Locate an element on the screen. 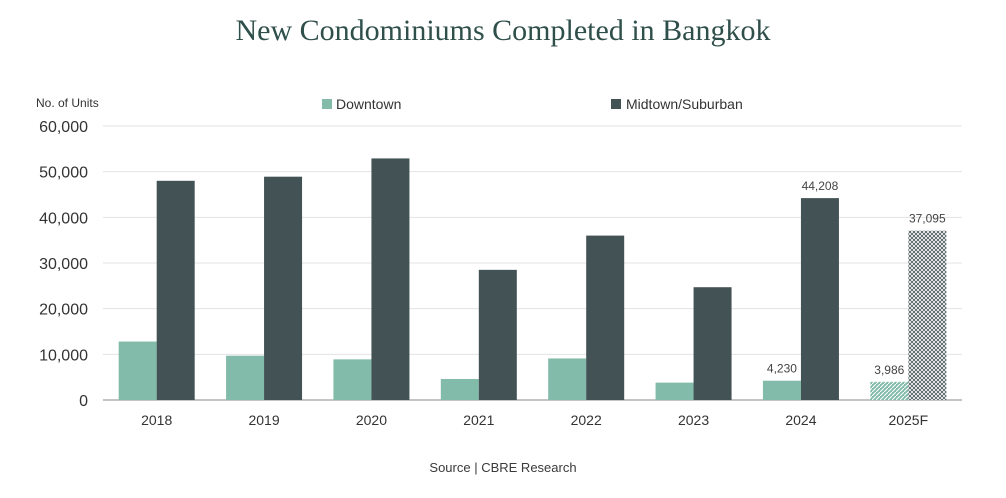 The width and height of the screenshot is (1006, 498). x-tick-label: 2025F is located at coordinates (908, 420).